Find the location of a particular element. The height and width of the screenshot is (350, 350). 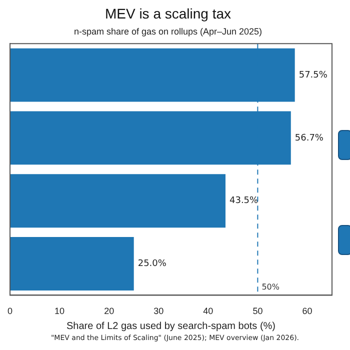

data-label: 43.5% is located at coordinates (244, 201).